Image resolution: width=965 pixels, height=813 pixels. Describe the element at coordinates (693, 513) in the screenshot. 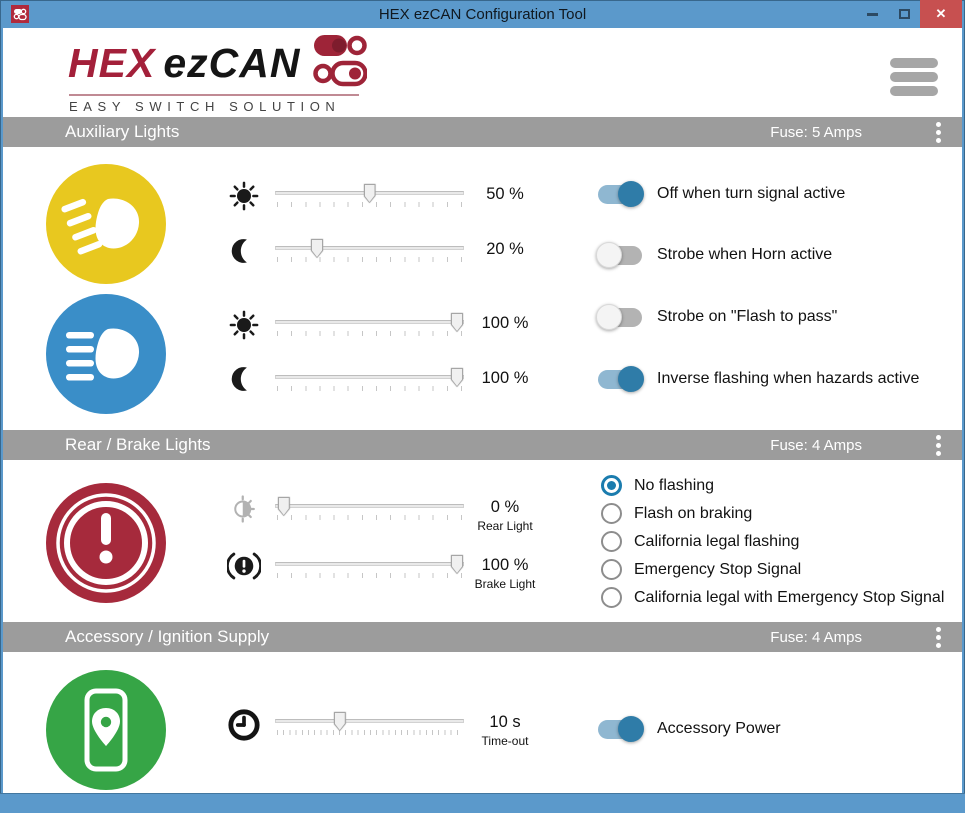

I see `radio-label: Flash on braking` at that location.